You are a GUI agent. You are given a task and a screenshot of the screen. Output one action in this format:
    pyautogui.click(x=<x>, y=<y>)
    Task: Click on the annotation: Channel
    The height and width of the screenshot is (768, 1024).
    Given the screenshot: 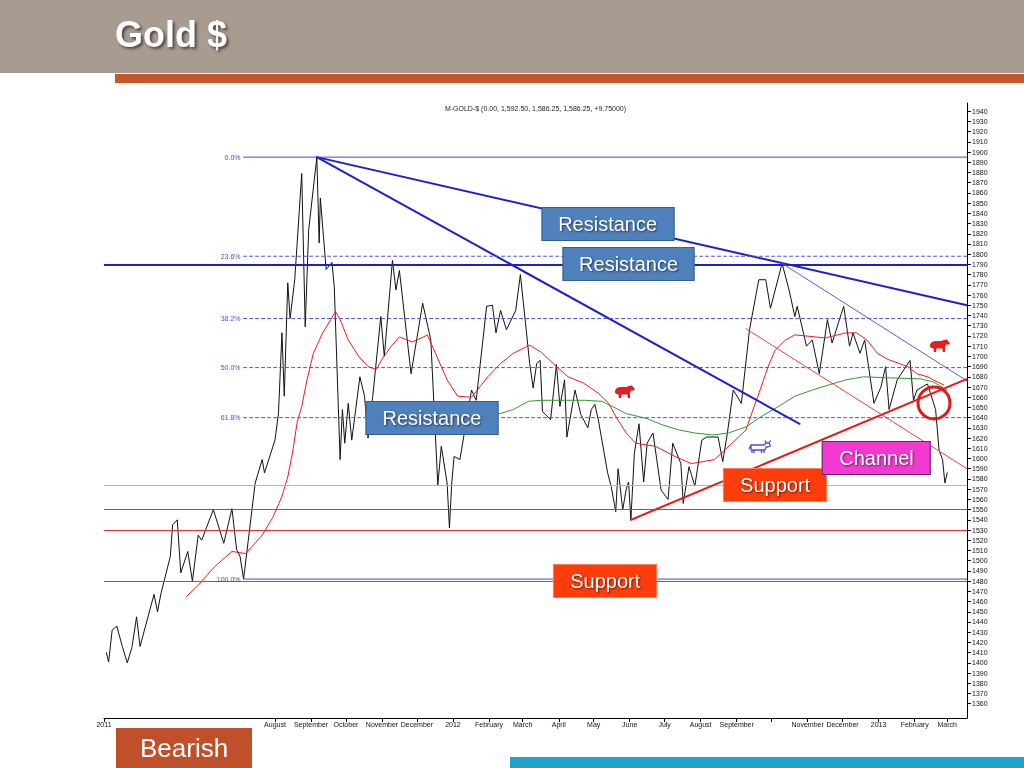 What is the action you would take?
    pyautogui.click(x=876, y=457)
    